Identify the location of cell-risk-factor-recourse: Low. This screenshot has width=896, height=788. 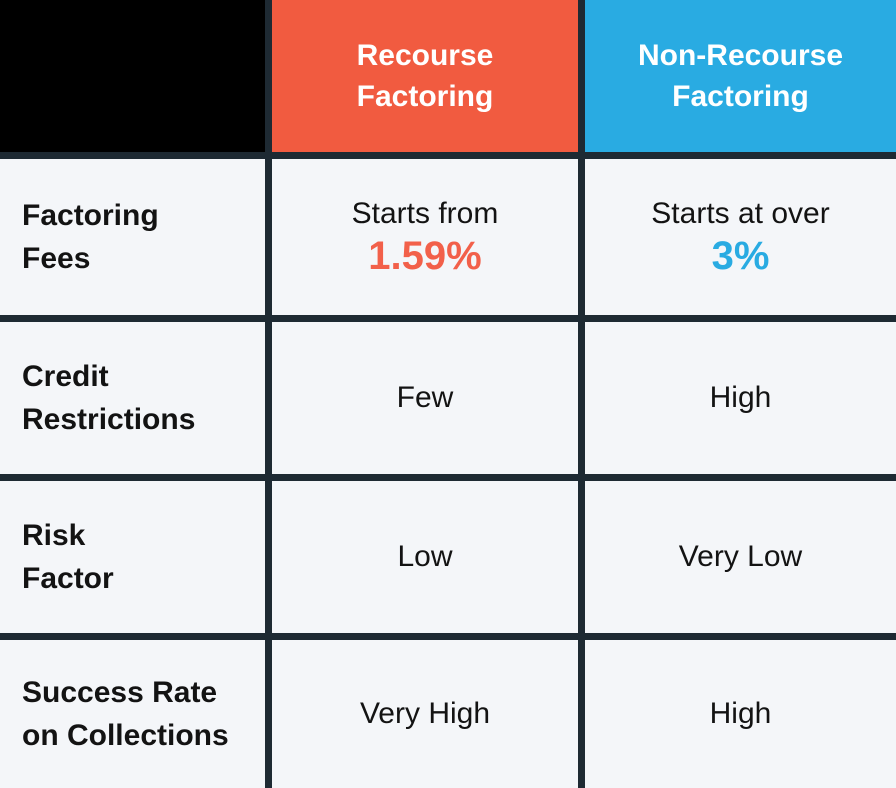
(425, 557).